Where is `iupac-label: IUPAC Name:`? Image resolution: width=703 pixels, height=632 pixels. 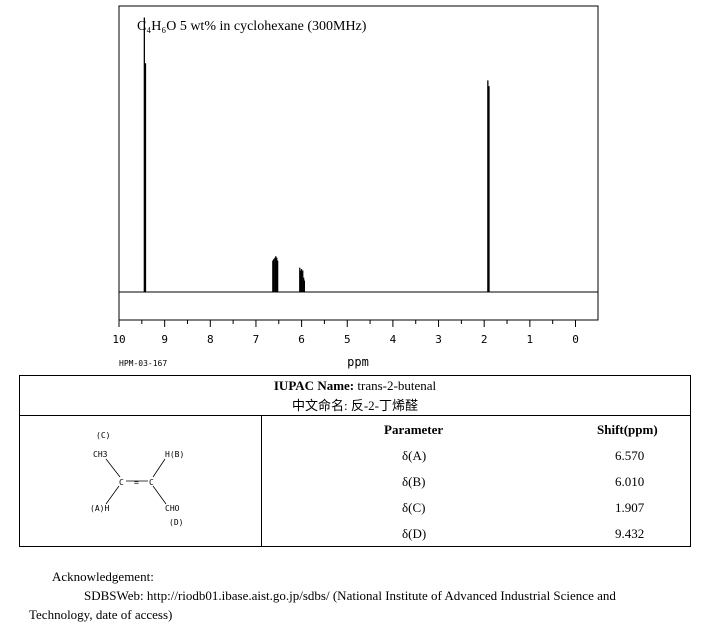
iupac-label: IUPAC Name: is located at coordinates (314, 385).